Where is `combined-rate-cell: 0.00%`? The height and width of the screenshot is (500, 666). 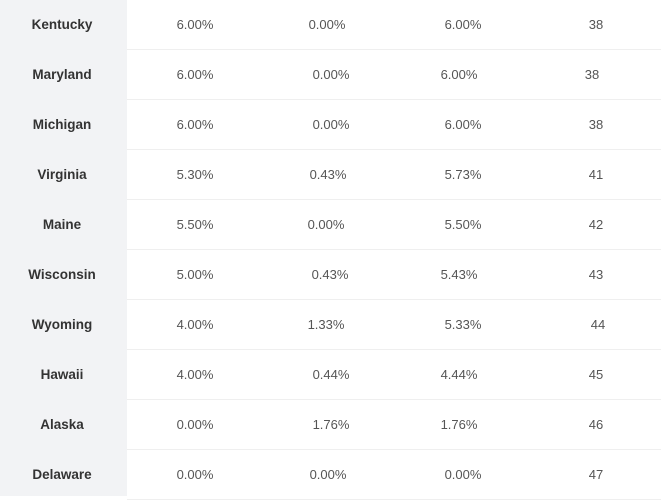 combined-rate-cell: 0.00% is located at coordinates (463, 474).